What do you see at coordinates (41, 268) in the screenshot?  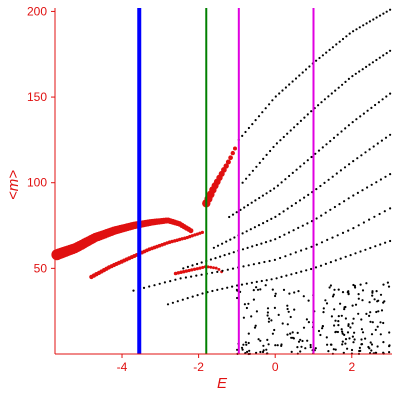 I see `y-tick-label: 50` at bounding box center [41, 268].